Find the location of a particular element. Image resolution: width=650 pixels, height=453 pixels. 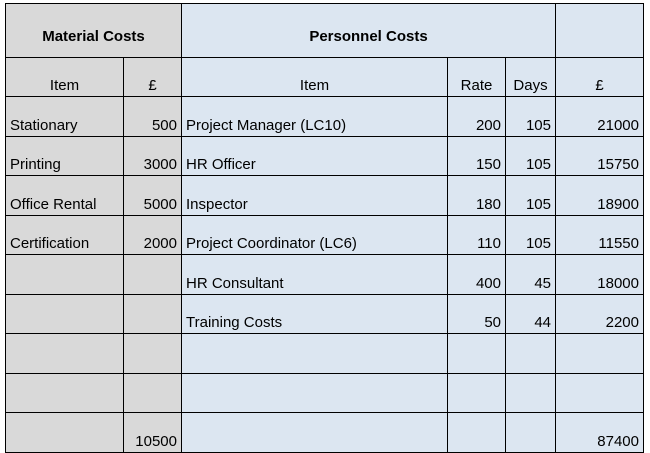

rate-cell: 150 is located at coordinates (476, 155).